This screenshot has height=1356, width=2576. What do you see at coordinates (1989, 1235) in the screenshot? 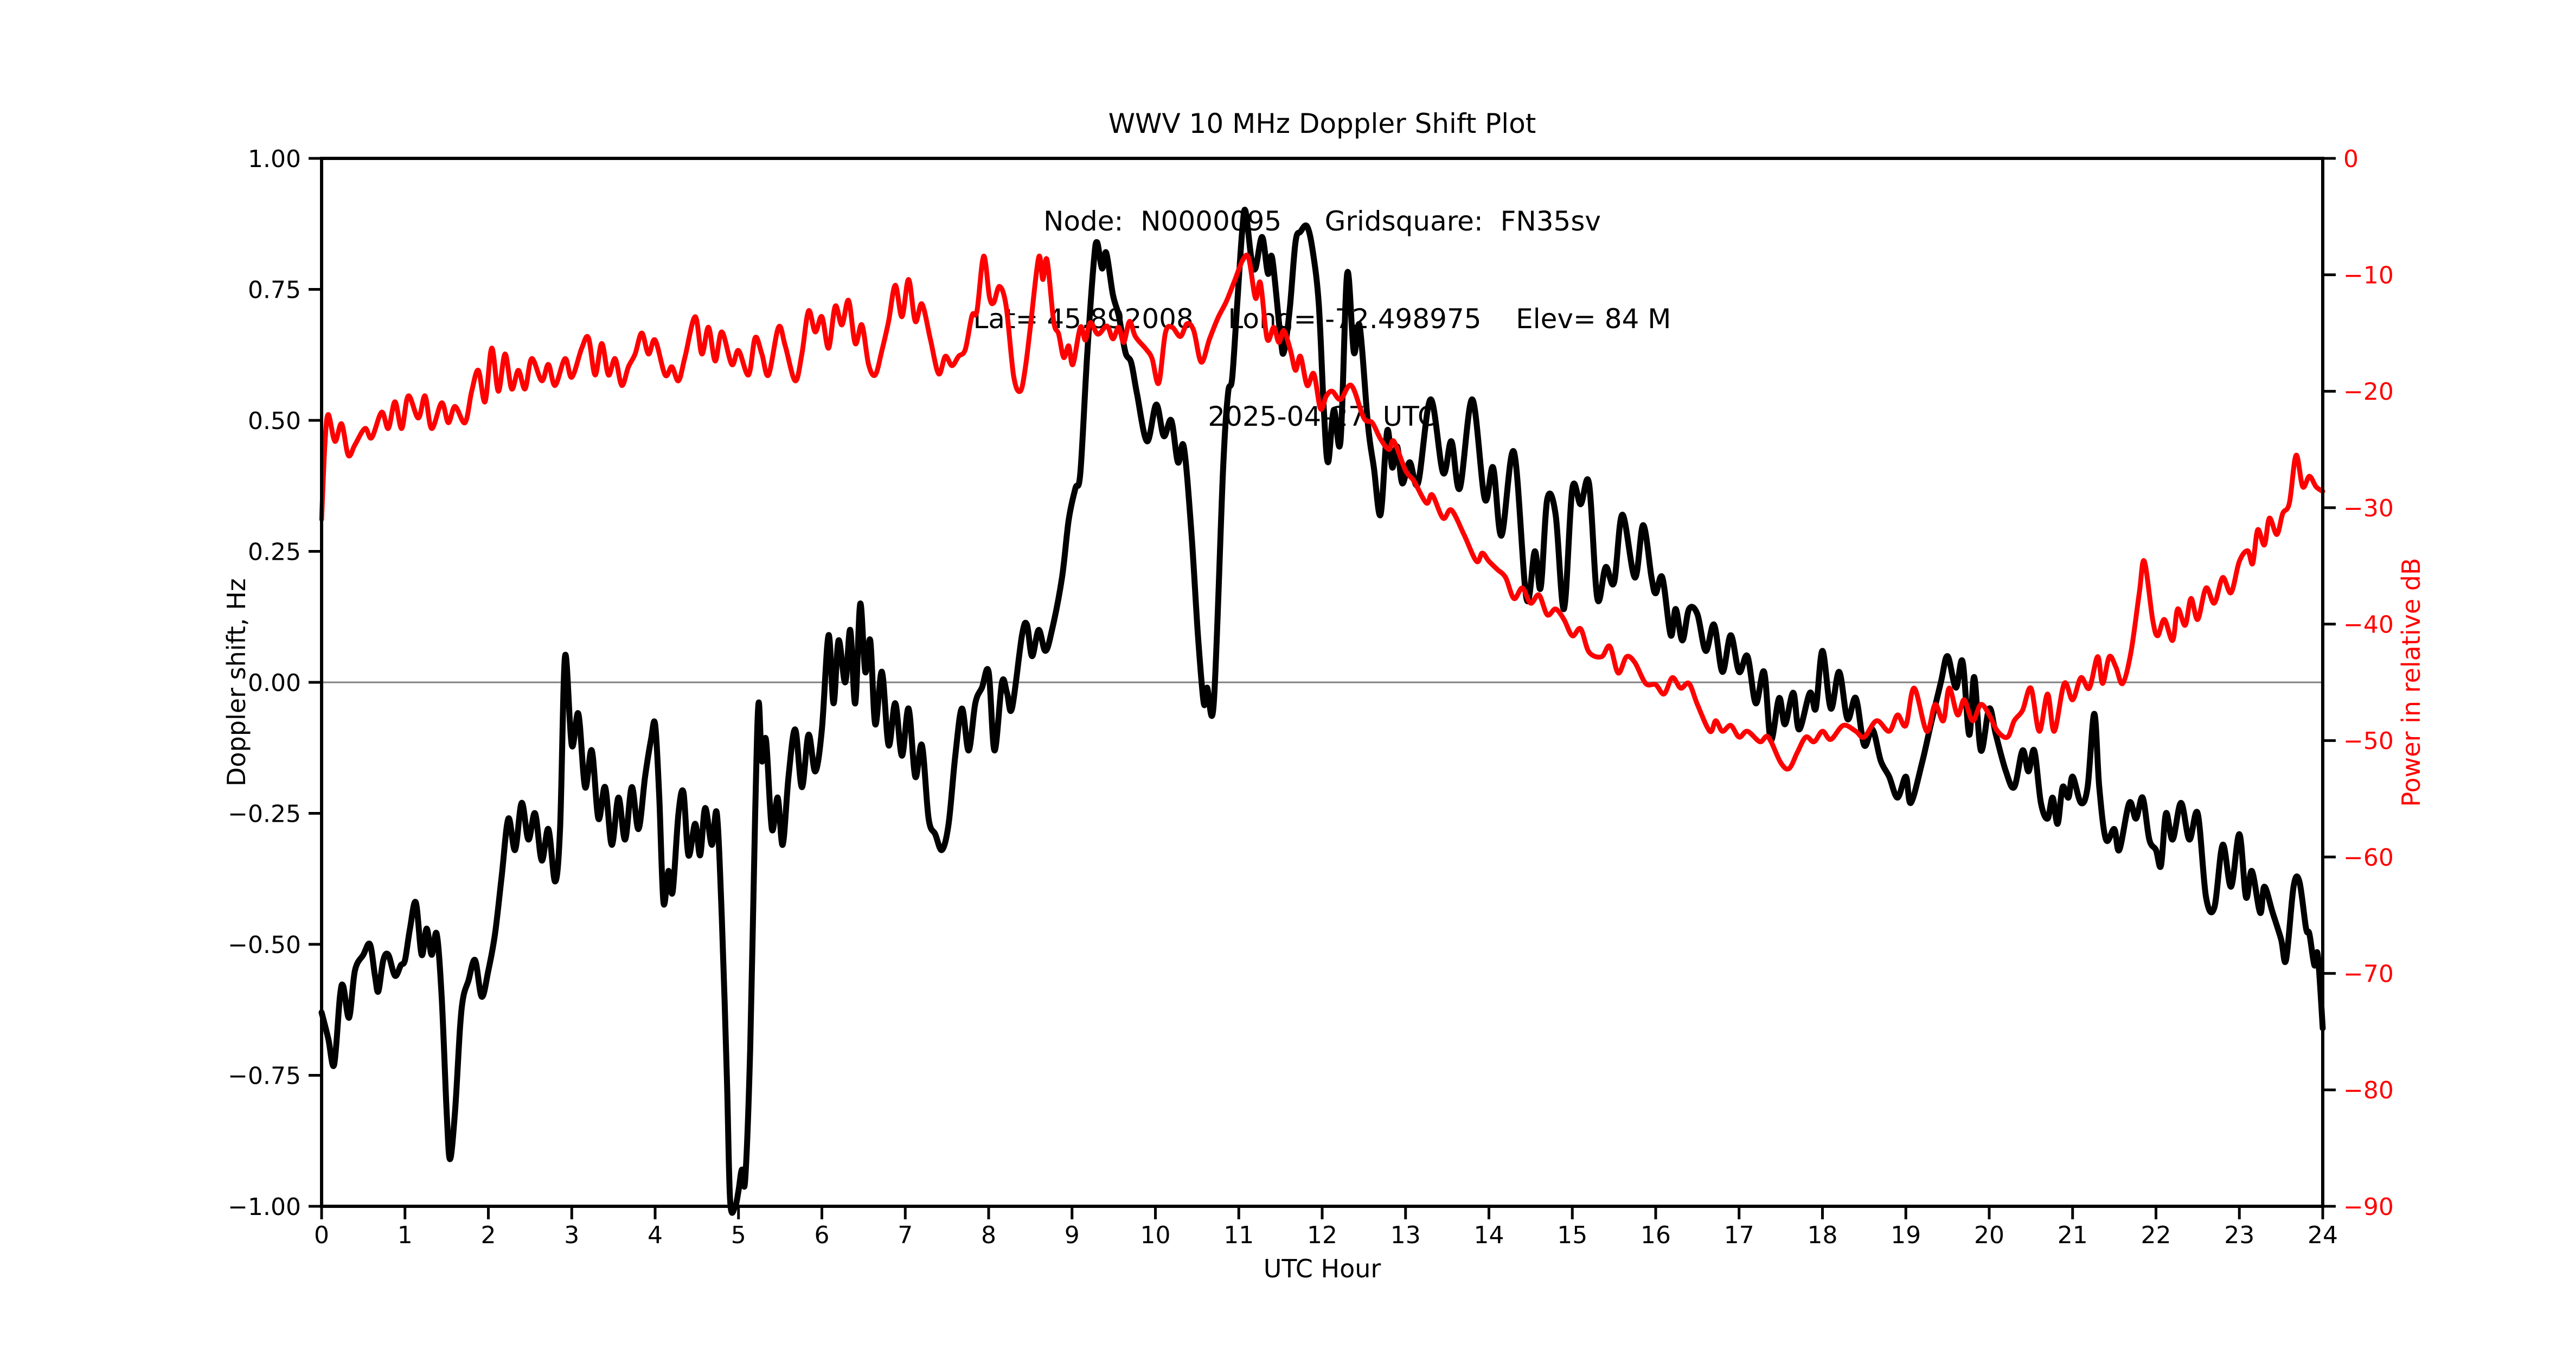
I see `x-tick-label: 20` at bounding box center [1989, 1235].